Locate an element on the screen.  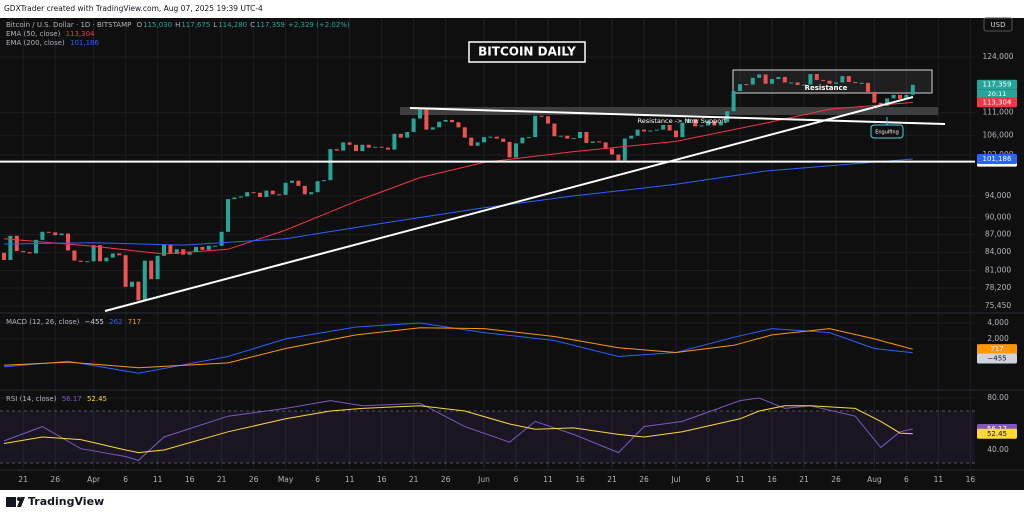
y-tick-label: 87,000 is located at coordinates (998, 234).